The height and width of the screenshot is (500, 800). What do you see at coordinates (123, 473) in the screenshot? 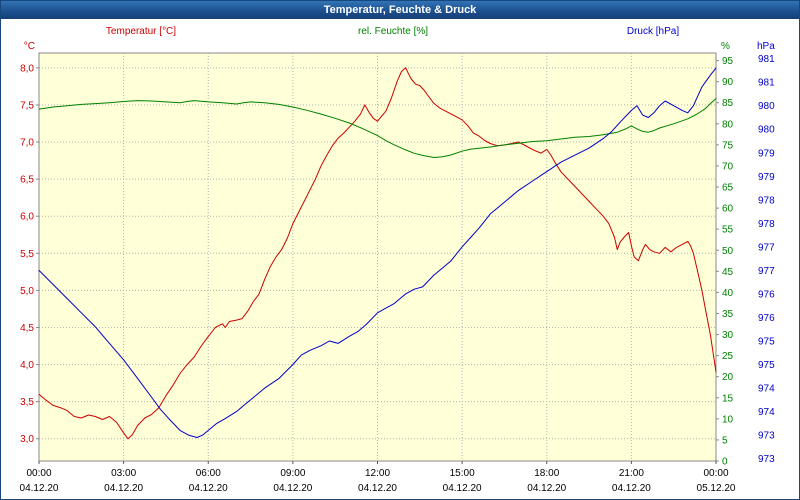
I see `svg-text: 03:00` at bounding box center [123, 473].